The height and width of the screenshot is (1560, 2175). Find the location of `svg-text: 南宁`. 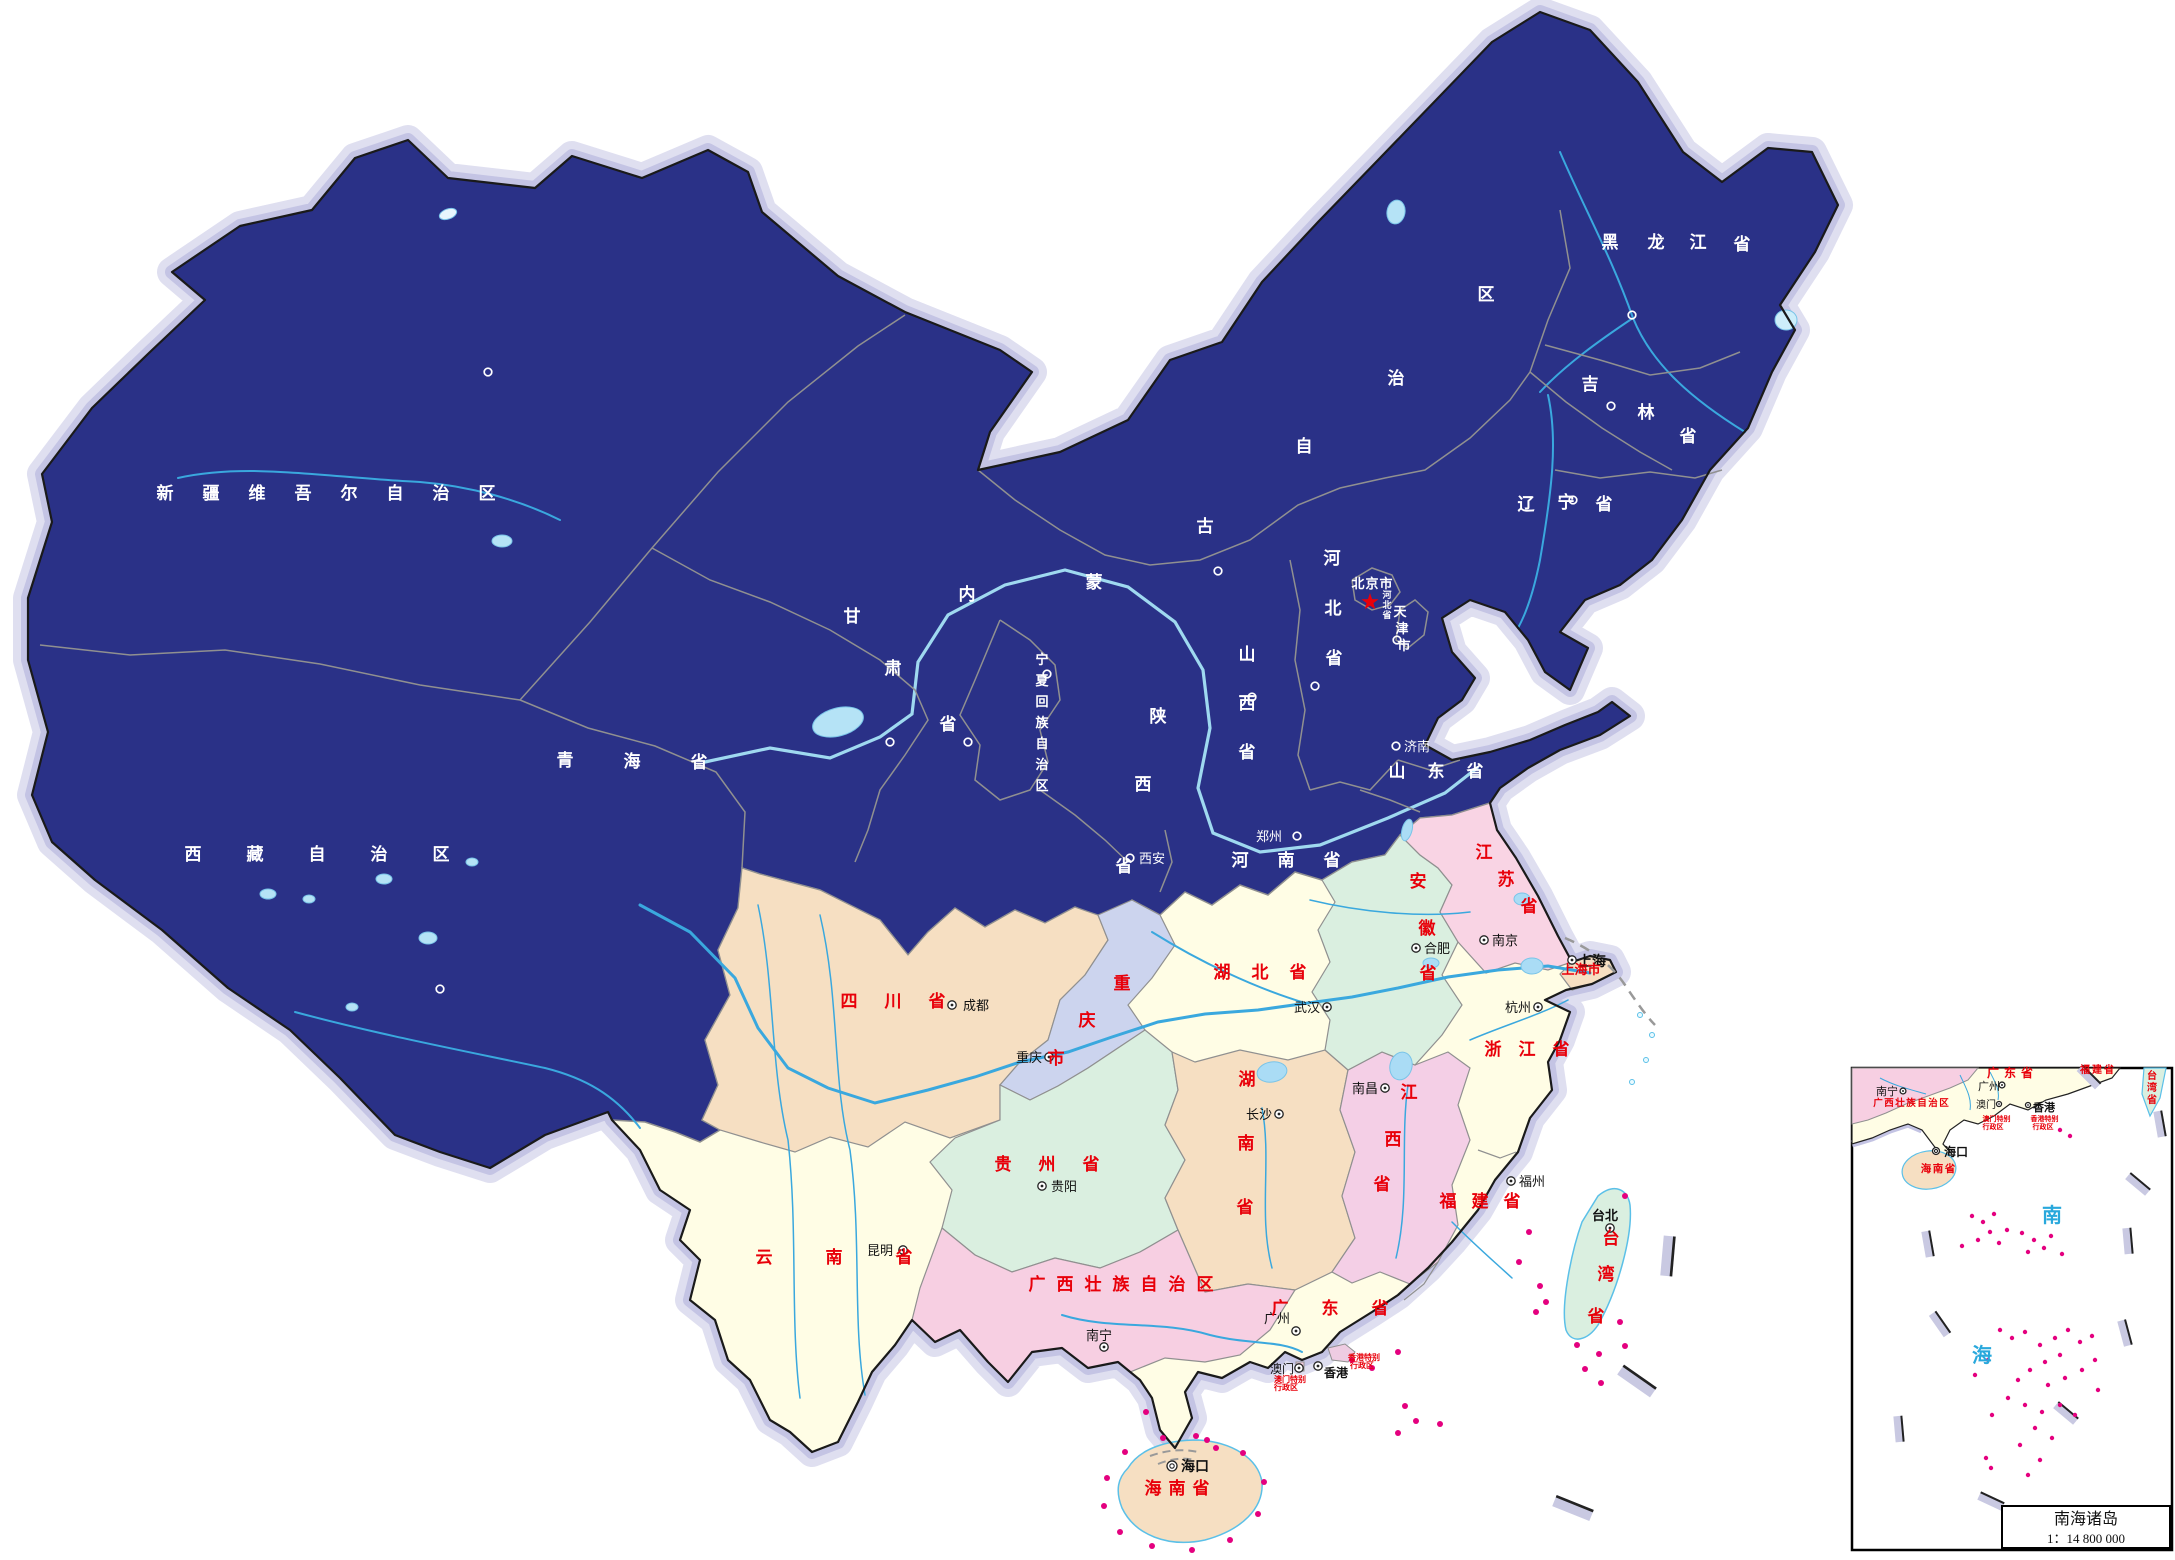

svg-text: 南宁 is located at coordinates (1887, 1091).